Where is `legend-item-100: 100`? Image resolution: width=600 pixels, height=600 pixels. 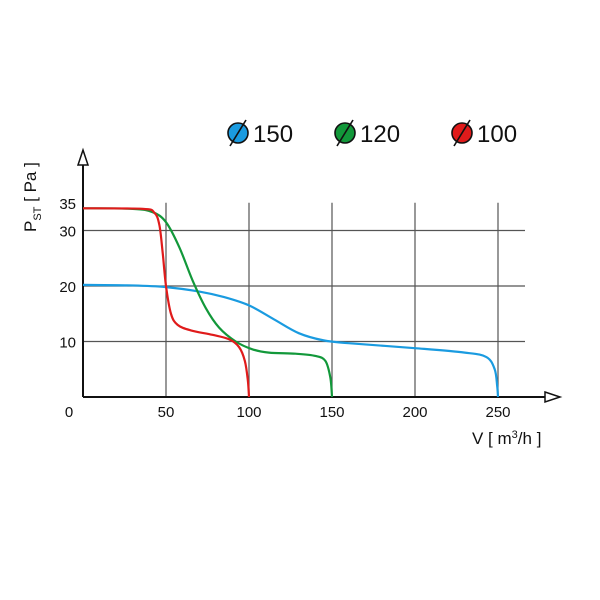 legend-item-100: 100 is located at coordinates (484, 133).